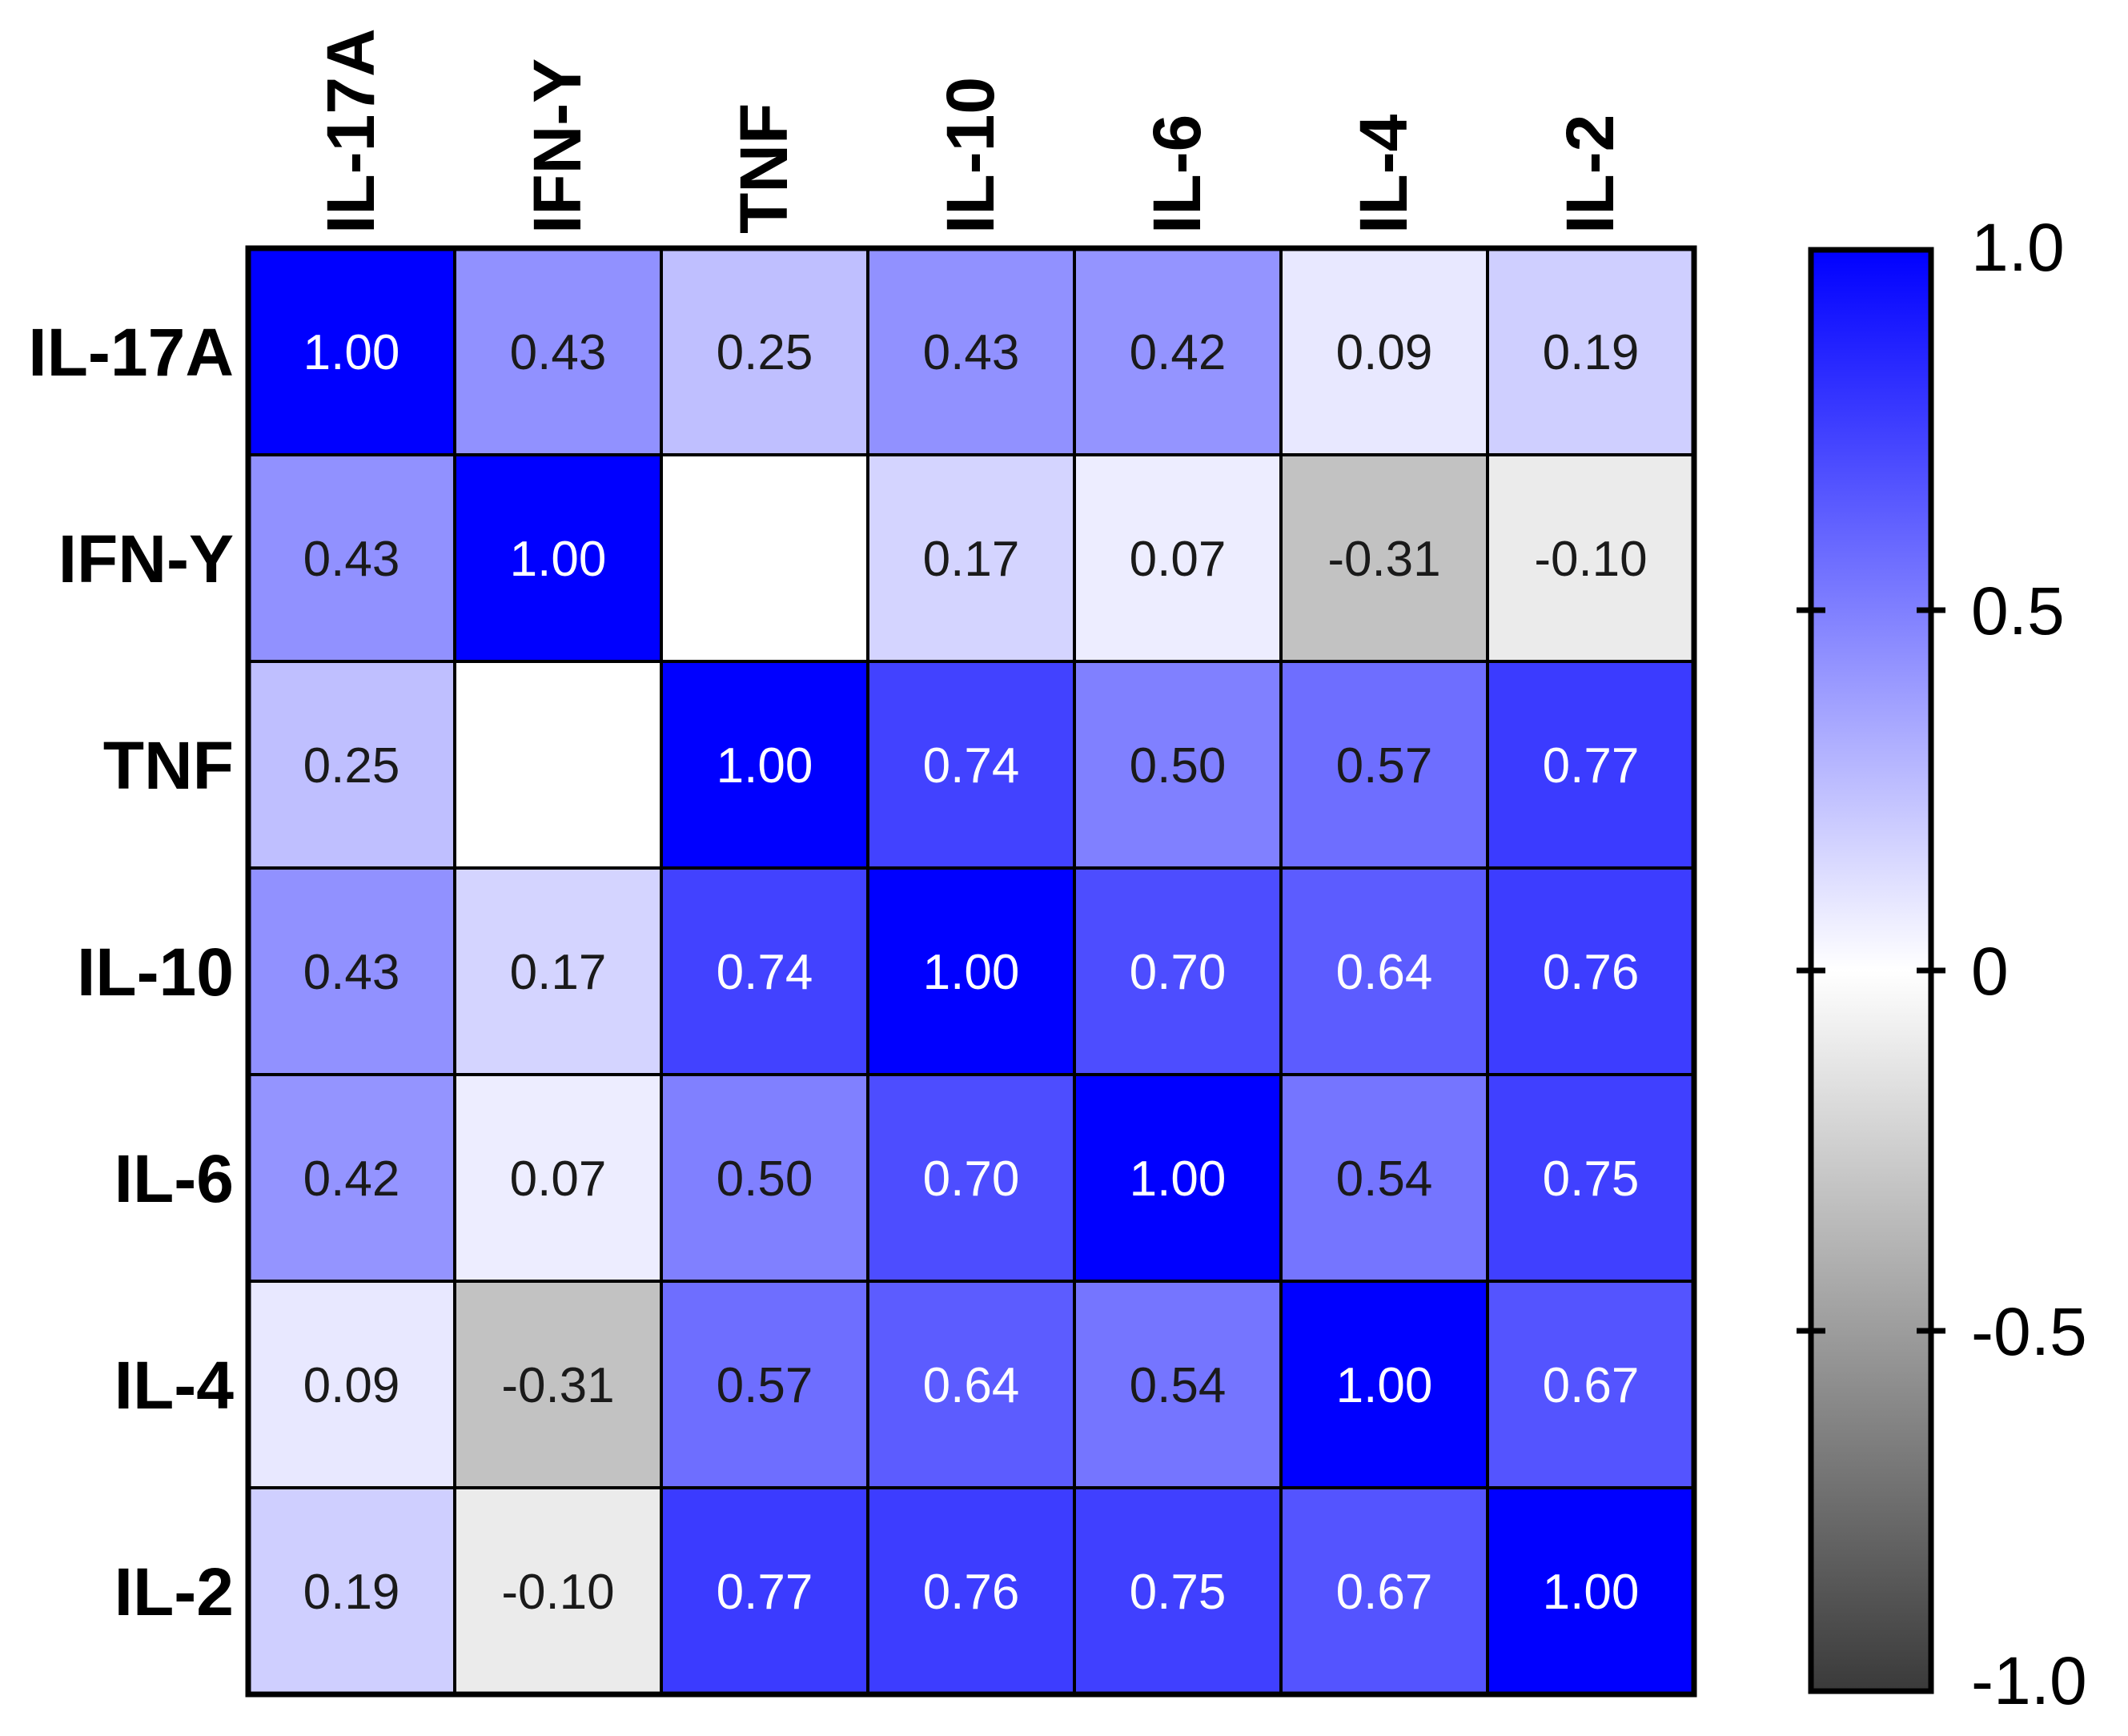 This screenshot has width=2128, height=1736. What do you see at coordinates (2029, 1331) in the screenshot?
I see `colorbar-tick-label: -0.5` at bounding box center [2029, 1331].